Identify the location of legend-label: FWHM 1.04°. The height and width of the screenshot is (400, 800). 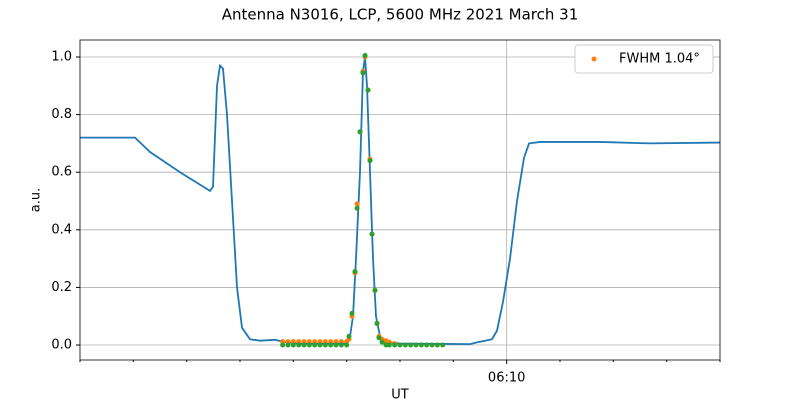
(659, 59).